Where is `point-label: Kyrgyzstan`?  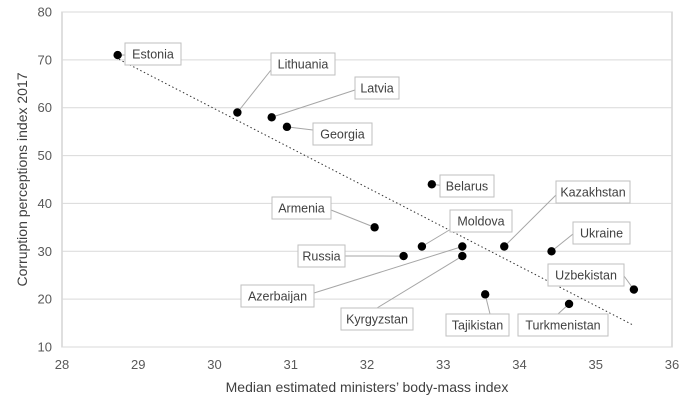 point-label: Kyrgyzstan is located at coordinates (377, 319).